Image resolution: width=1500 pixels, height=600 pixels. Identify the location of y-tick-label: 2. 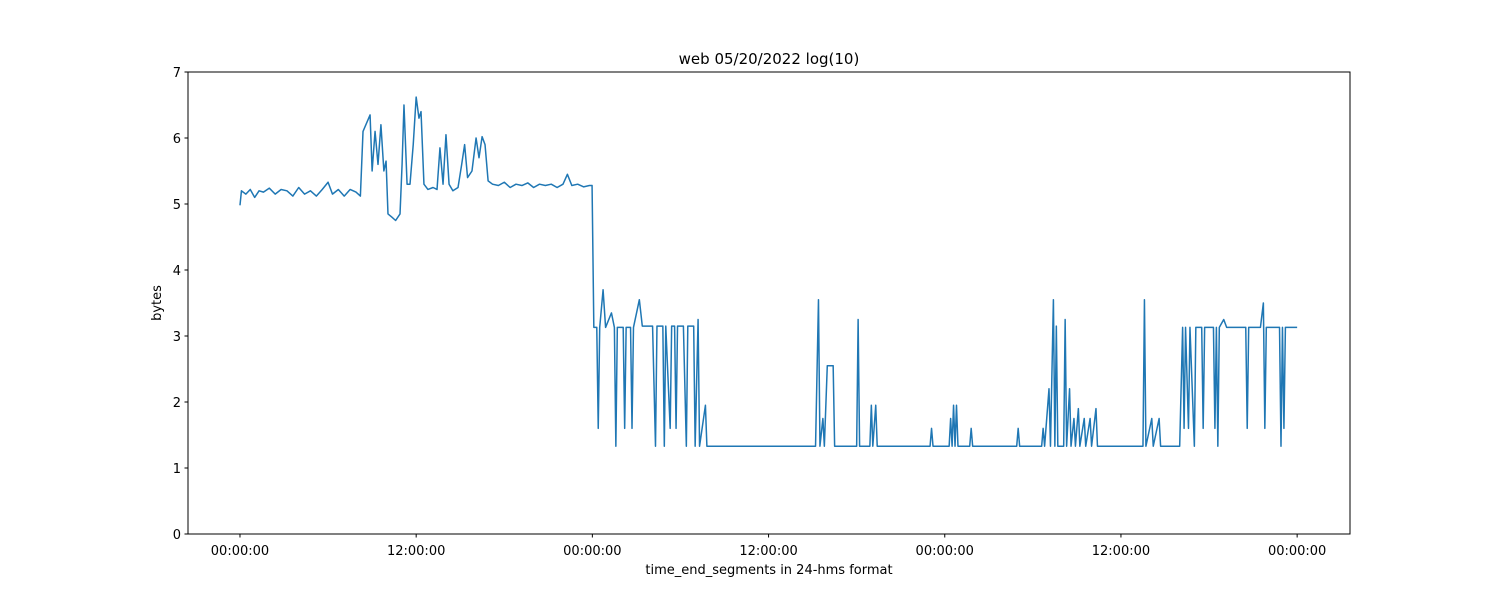
(177, 403).